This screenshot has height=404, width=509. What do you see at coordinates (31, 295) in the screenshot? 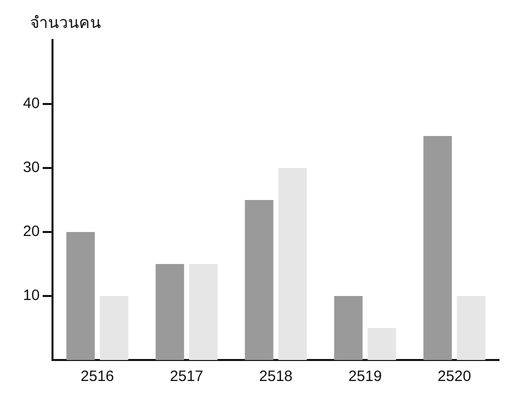
I see `y-tick-label: 10` at bounding box center [31, 295].